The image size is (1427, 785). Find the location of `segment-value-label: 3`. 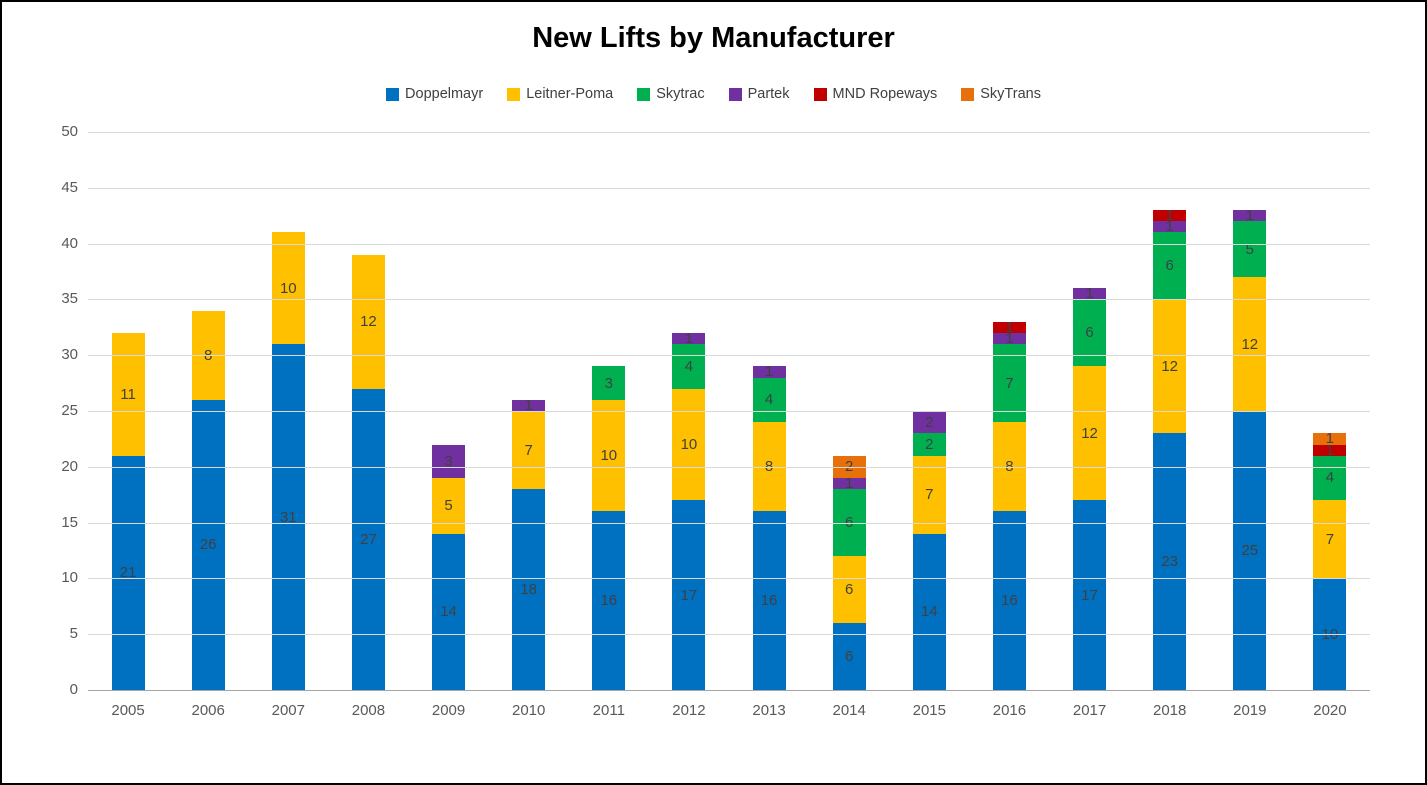

segment-value-label: 3 is located at coordinates (448, 461).